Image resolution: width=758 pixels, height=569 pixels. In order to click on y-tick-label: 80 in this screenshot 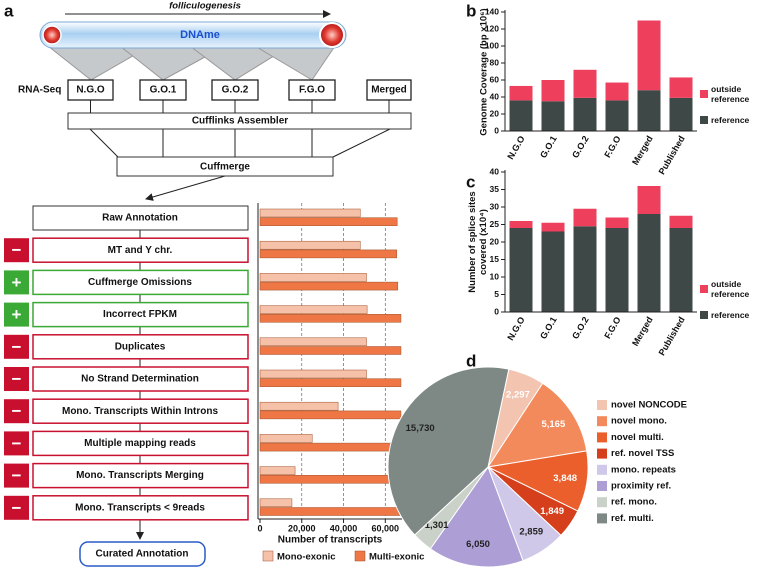, I will do `click(495, 62)`.